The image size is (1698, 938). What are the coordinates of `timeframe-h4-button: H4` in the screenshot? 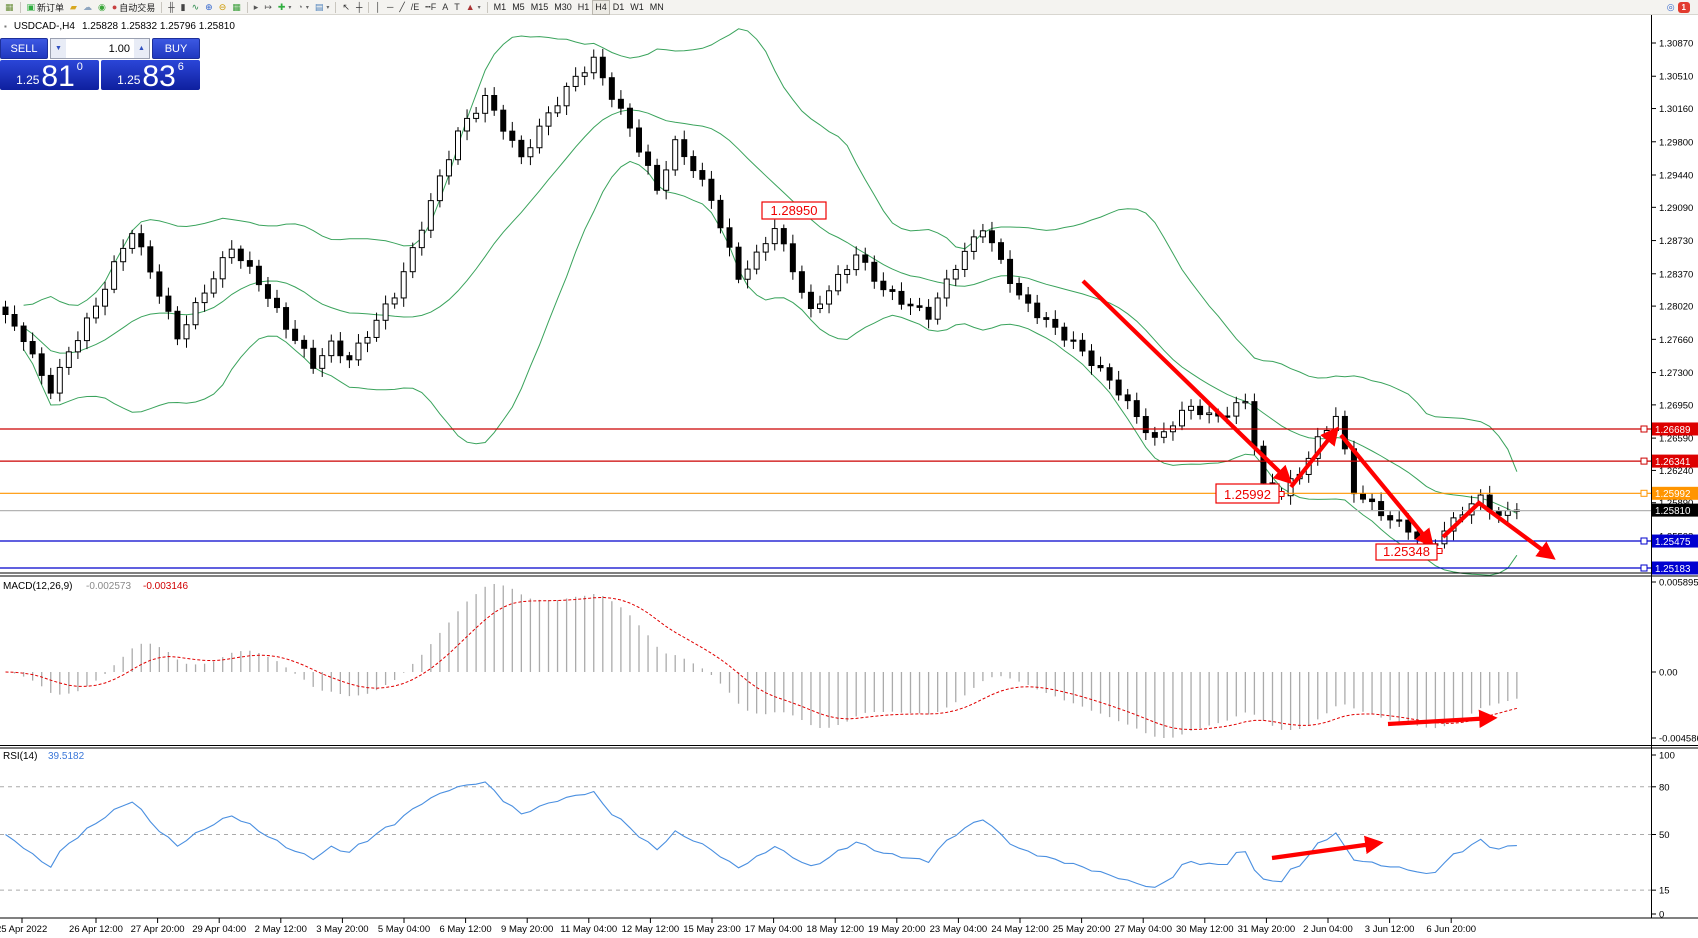 It's located at (601, 7).